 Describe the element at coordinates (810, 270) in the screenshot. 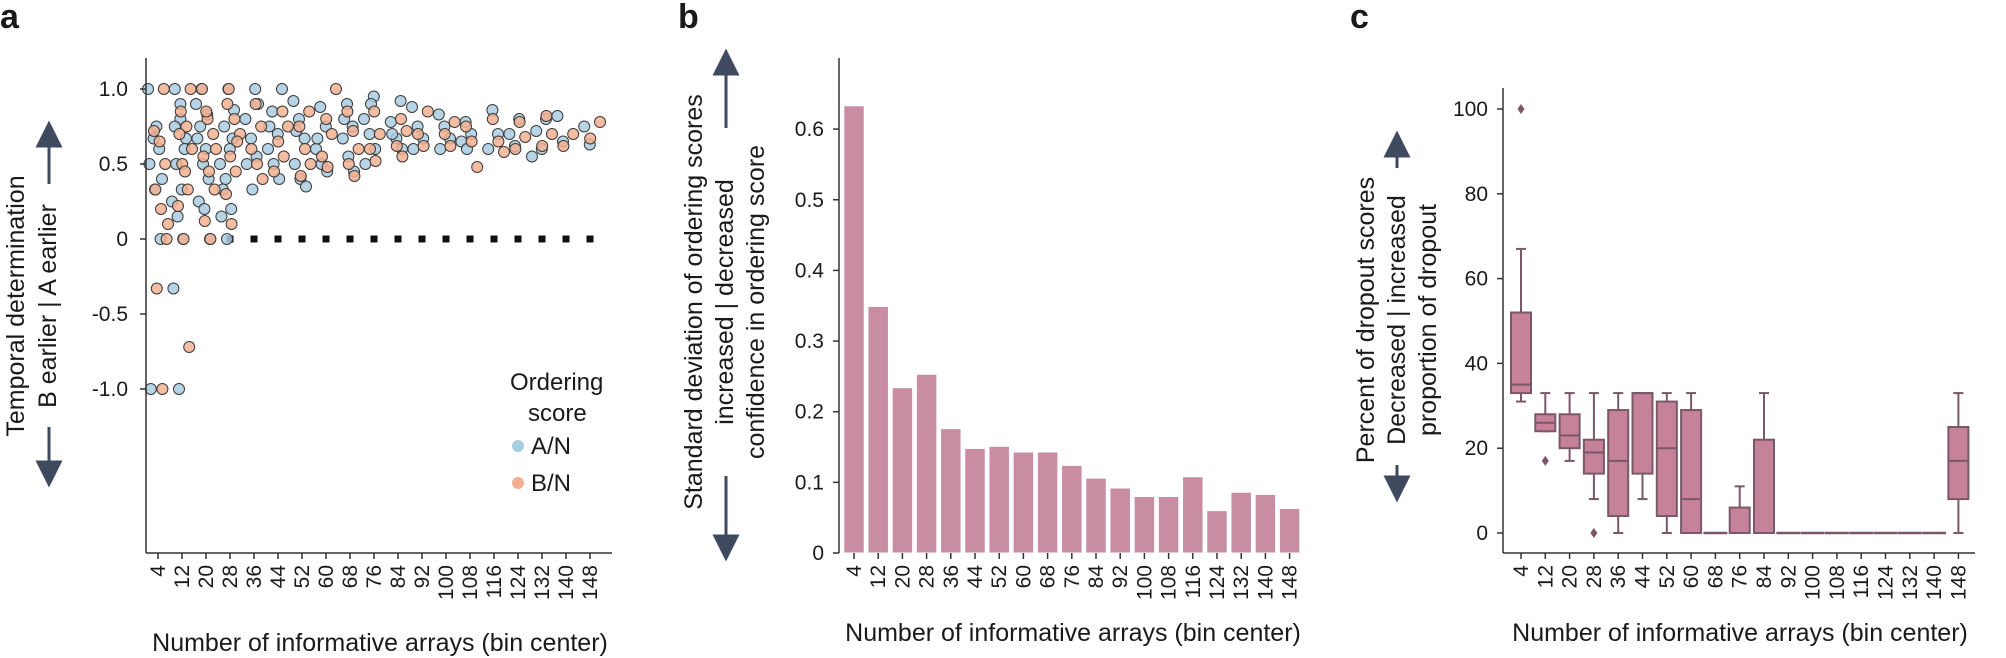

I see `panel-b-y-tick-label: 0.4` at that location.